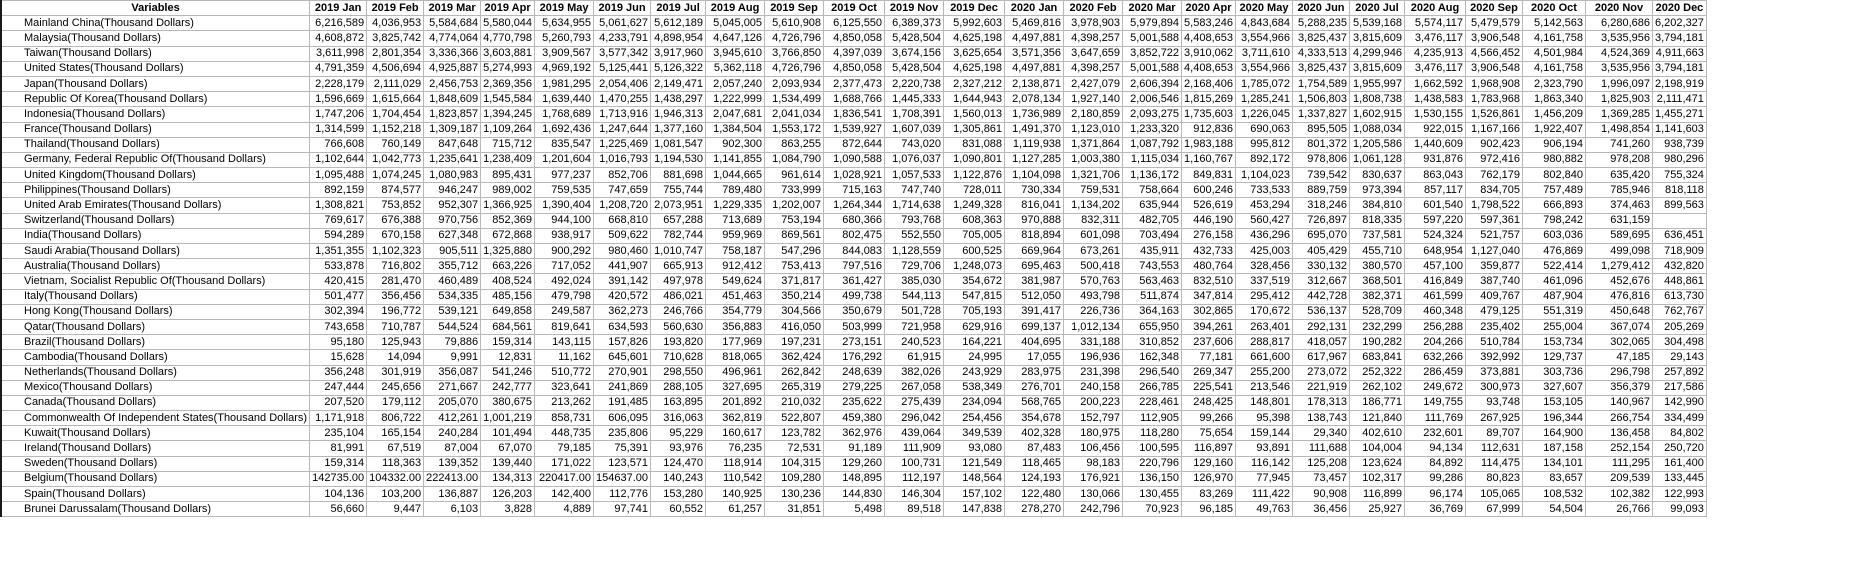  What do you see at coordinates (622, 160) in the screenshot?
I see `value-cell: 1,016,793` at bounding box center [622, 160].